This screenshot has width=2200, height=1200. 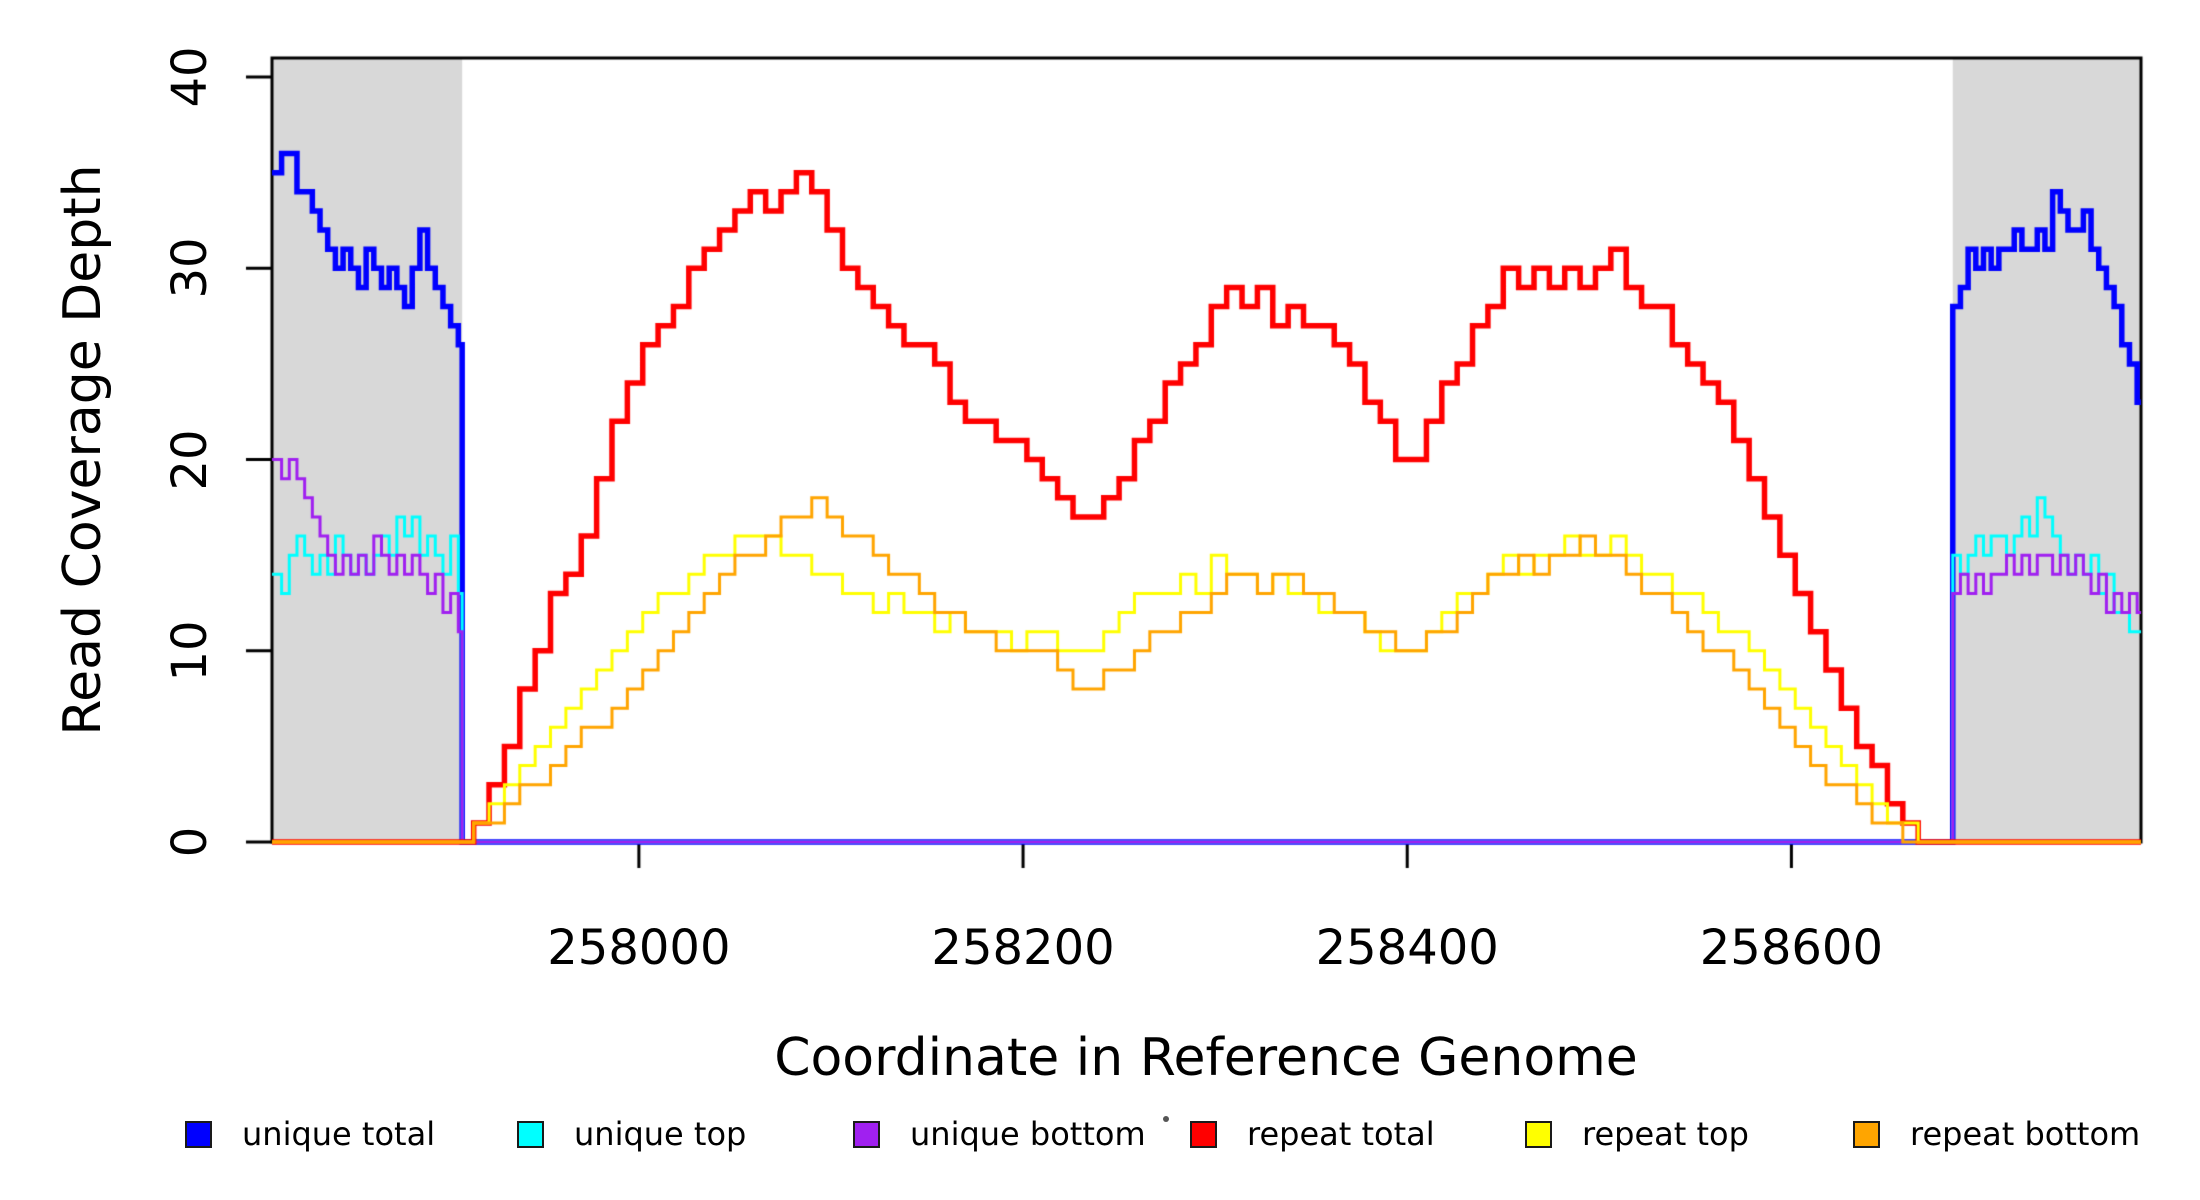 What do you see at coordinates (190, 77) in the screenshot?
I see `y-tick-label: 40` at bounding box center [190, 77].